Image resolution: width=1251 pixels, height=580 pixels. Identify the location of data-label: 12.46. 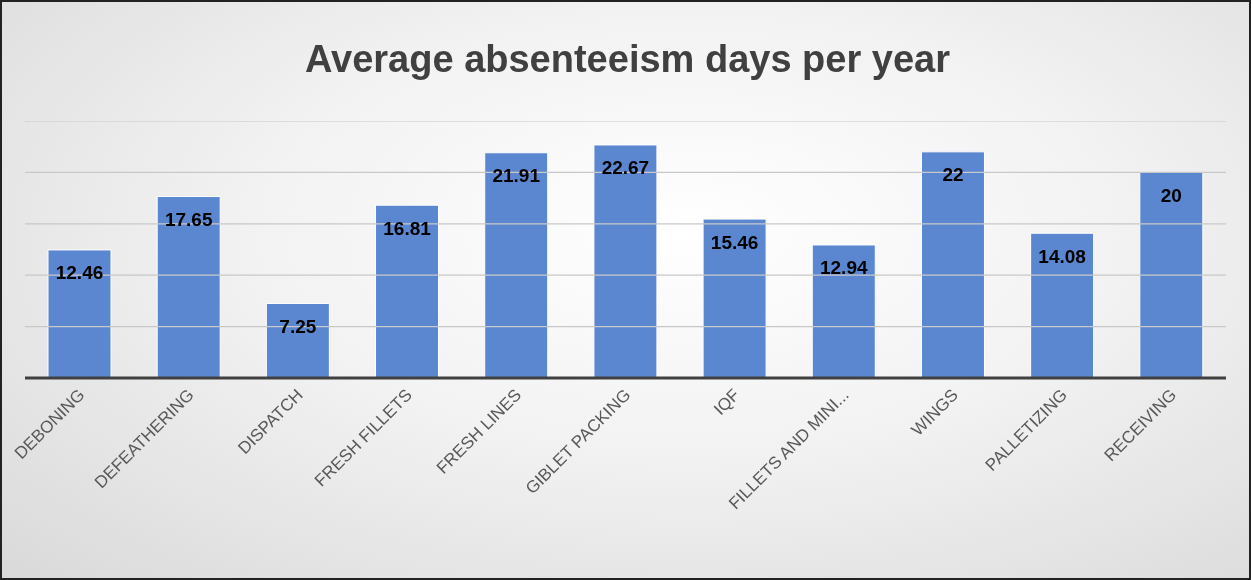
(79, 273).